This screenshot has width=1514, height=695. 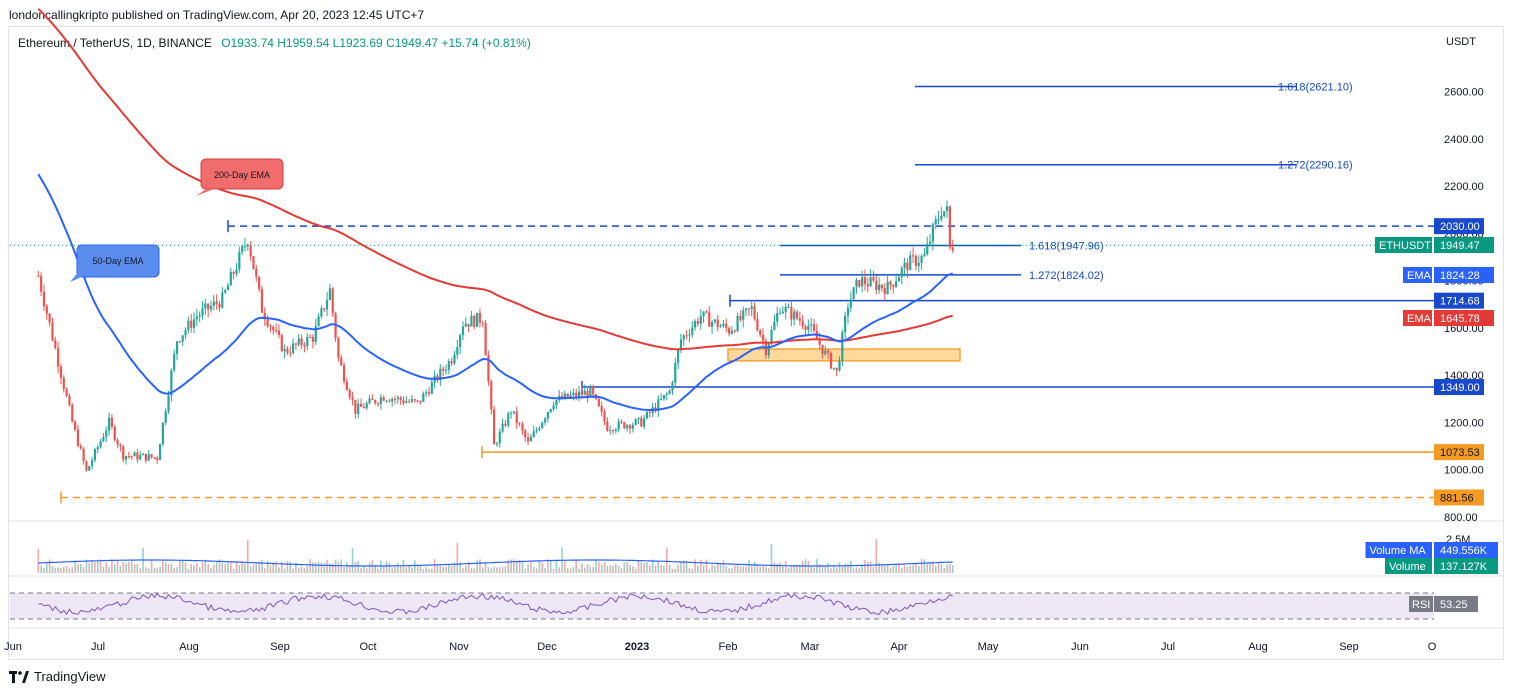 I want to click on fib-level-label: 1.618(2621.10), so click(x=1315, y=88).